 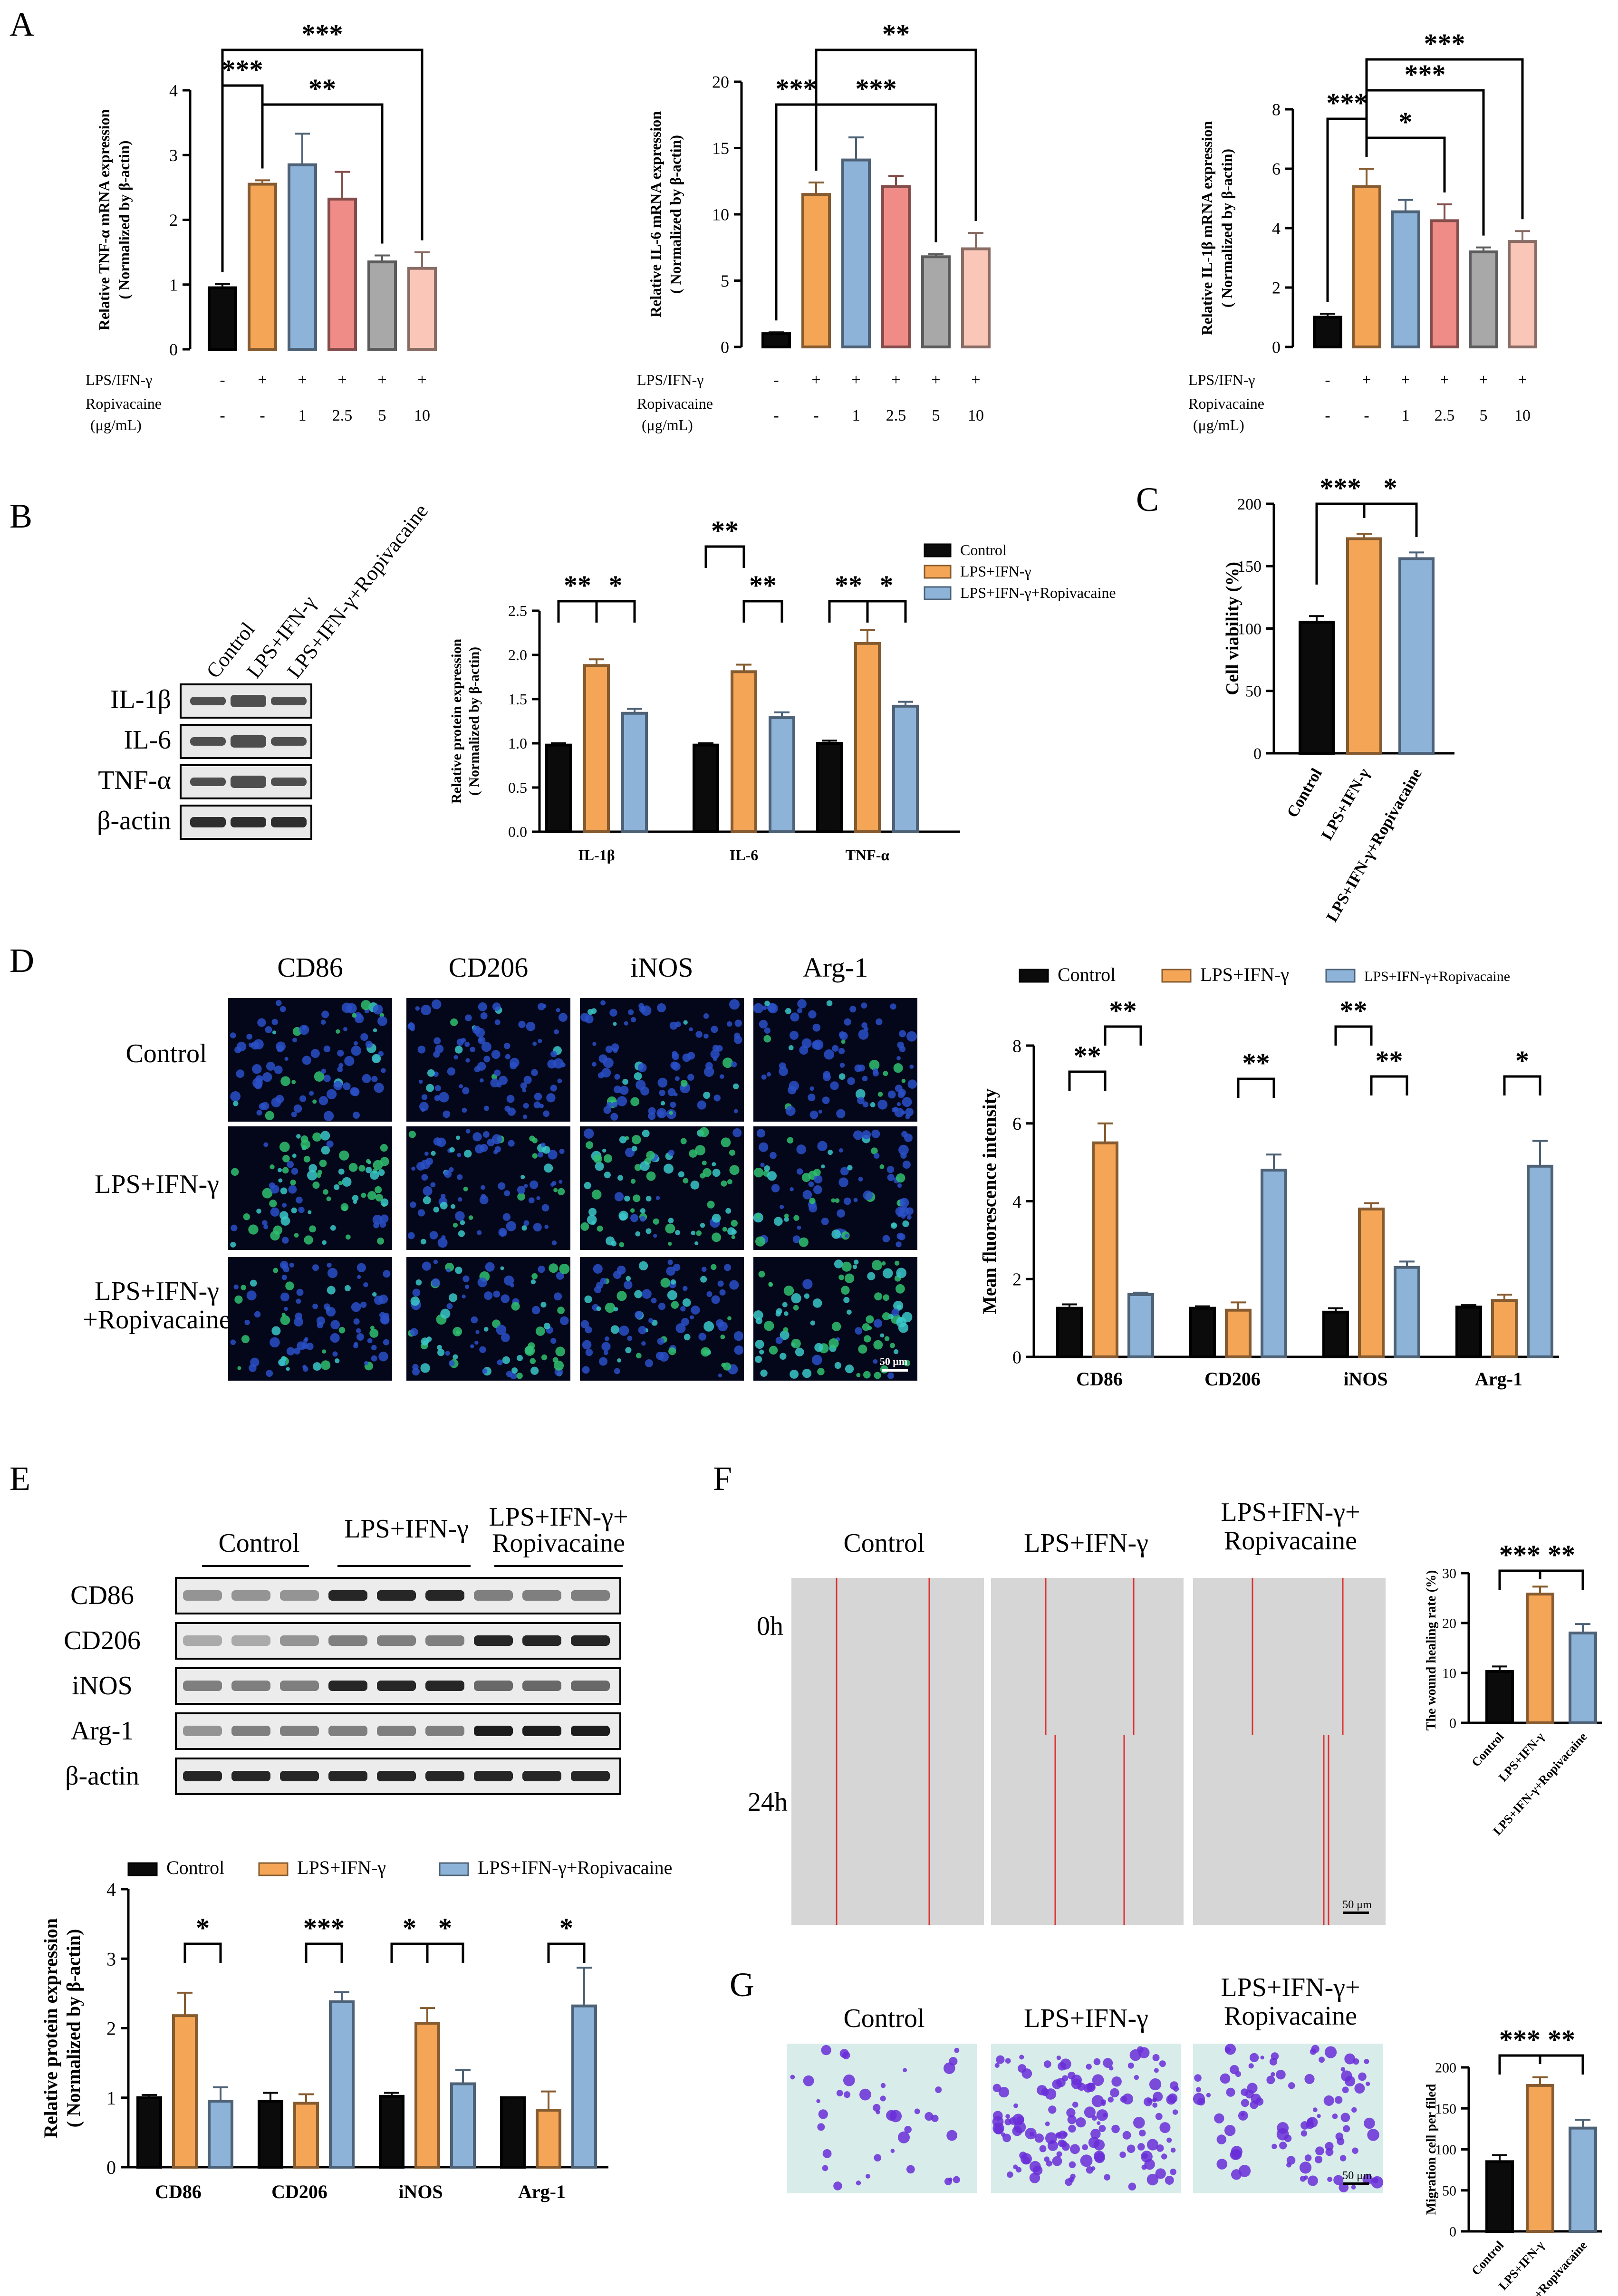 I want to click on panel-f-ylabel: The wound healing rate (%), so click(x=1432, y=1650).